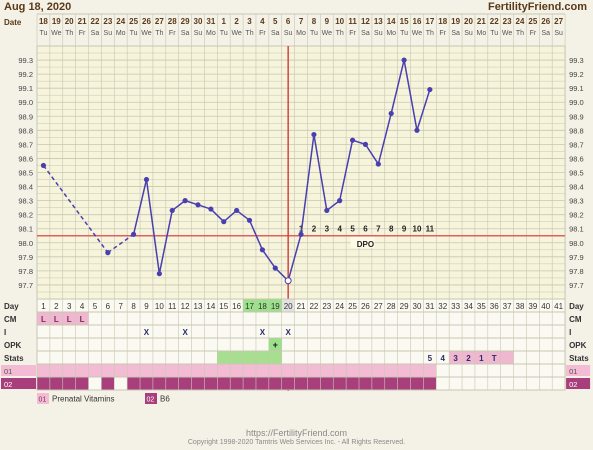 The width and height of the screenshot is (593, 450). I want to click on y-tick-label: 98.1, so click(576, 229).